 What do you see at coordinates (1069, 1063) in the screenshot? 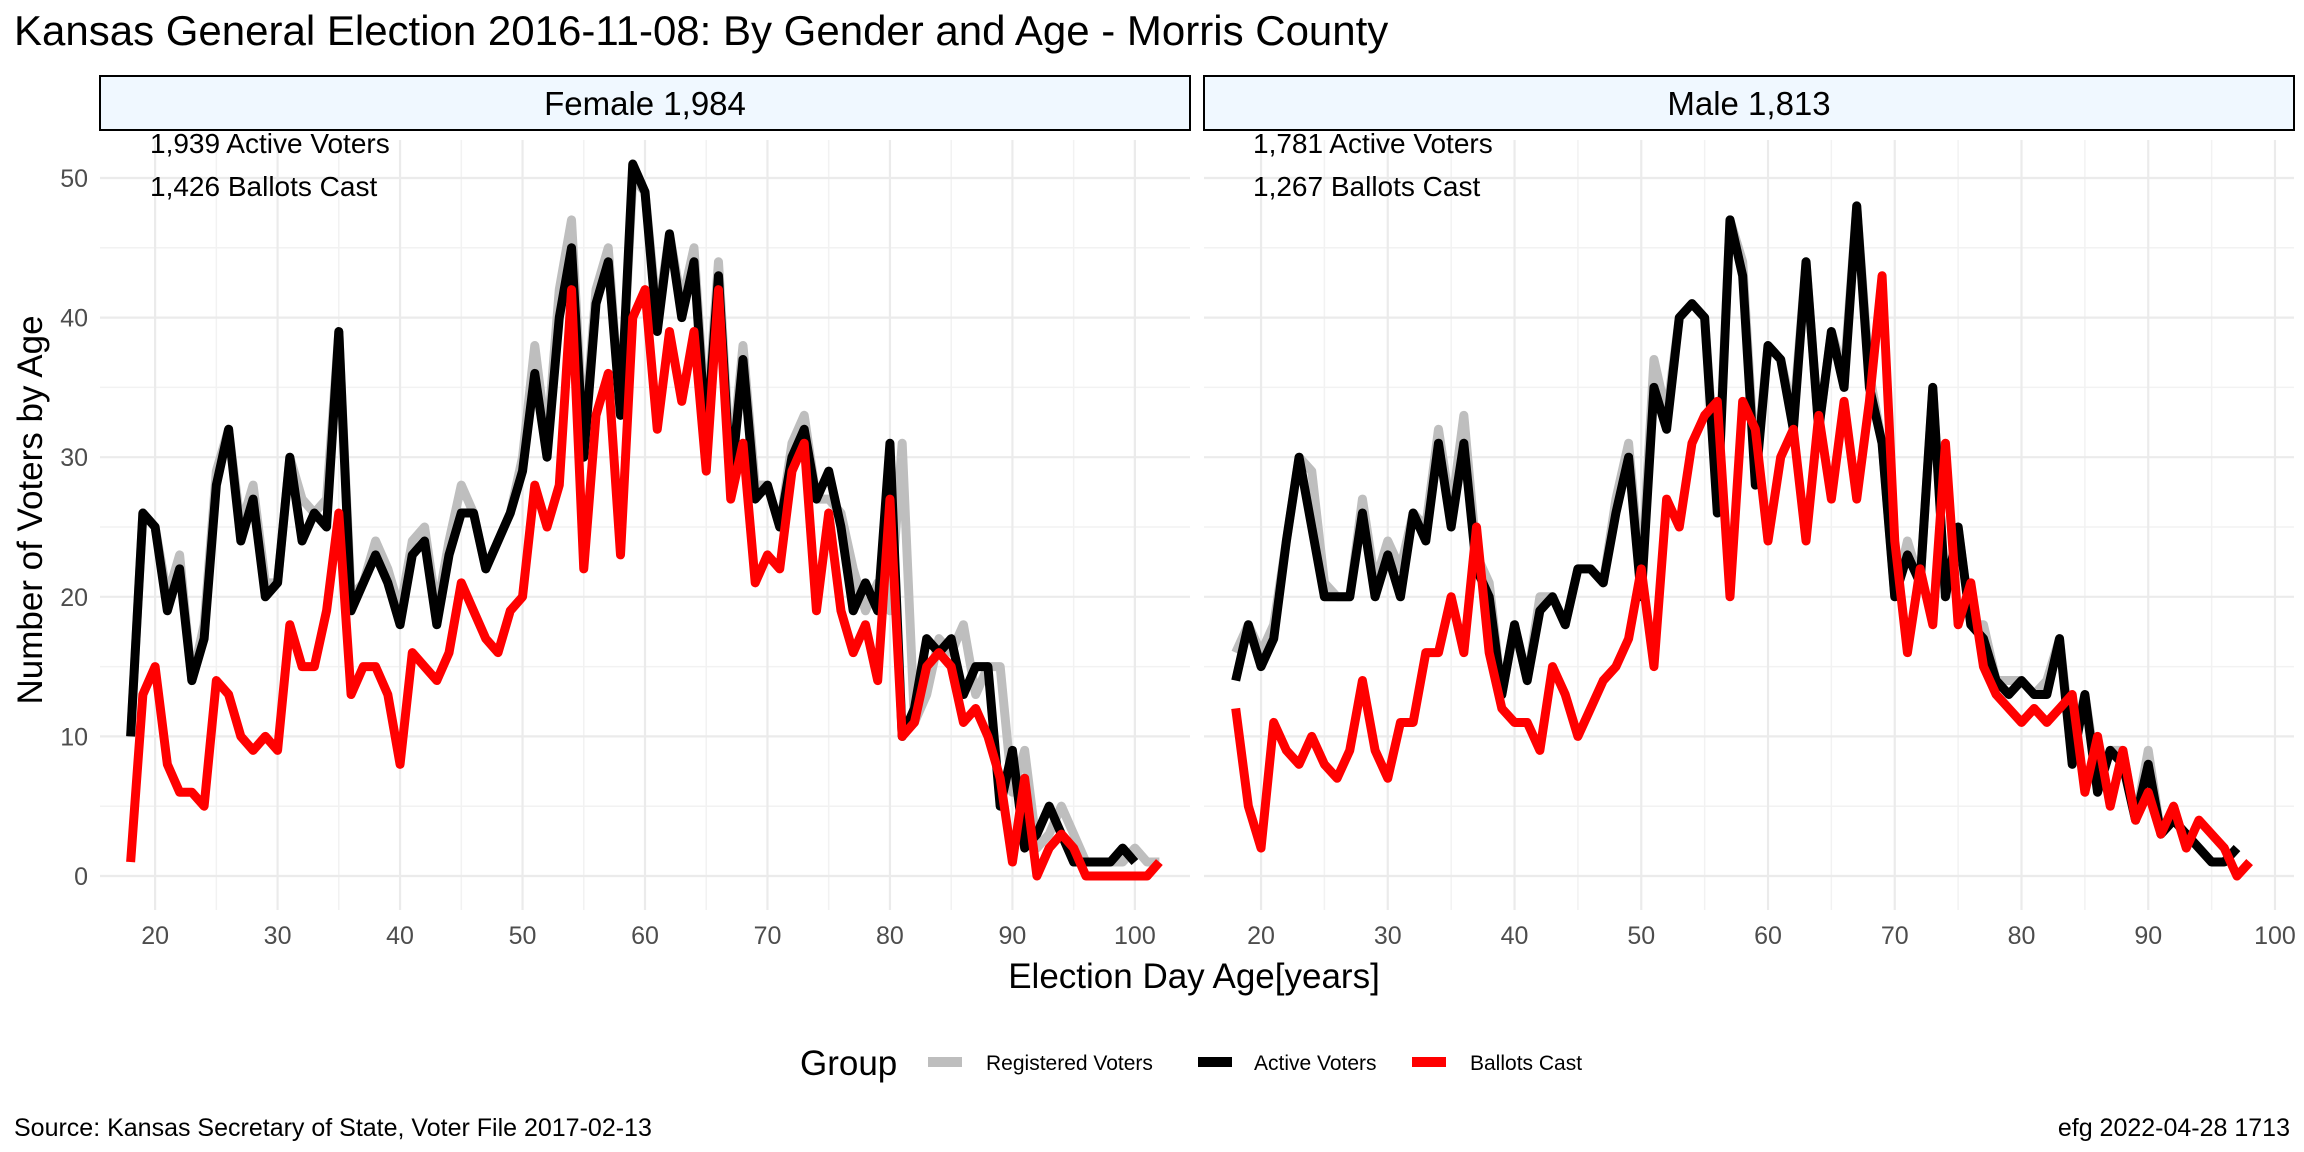
I see `legend-label-registered: Registered Voters` at bounding box center [1069, 1063].